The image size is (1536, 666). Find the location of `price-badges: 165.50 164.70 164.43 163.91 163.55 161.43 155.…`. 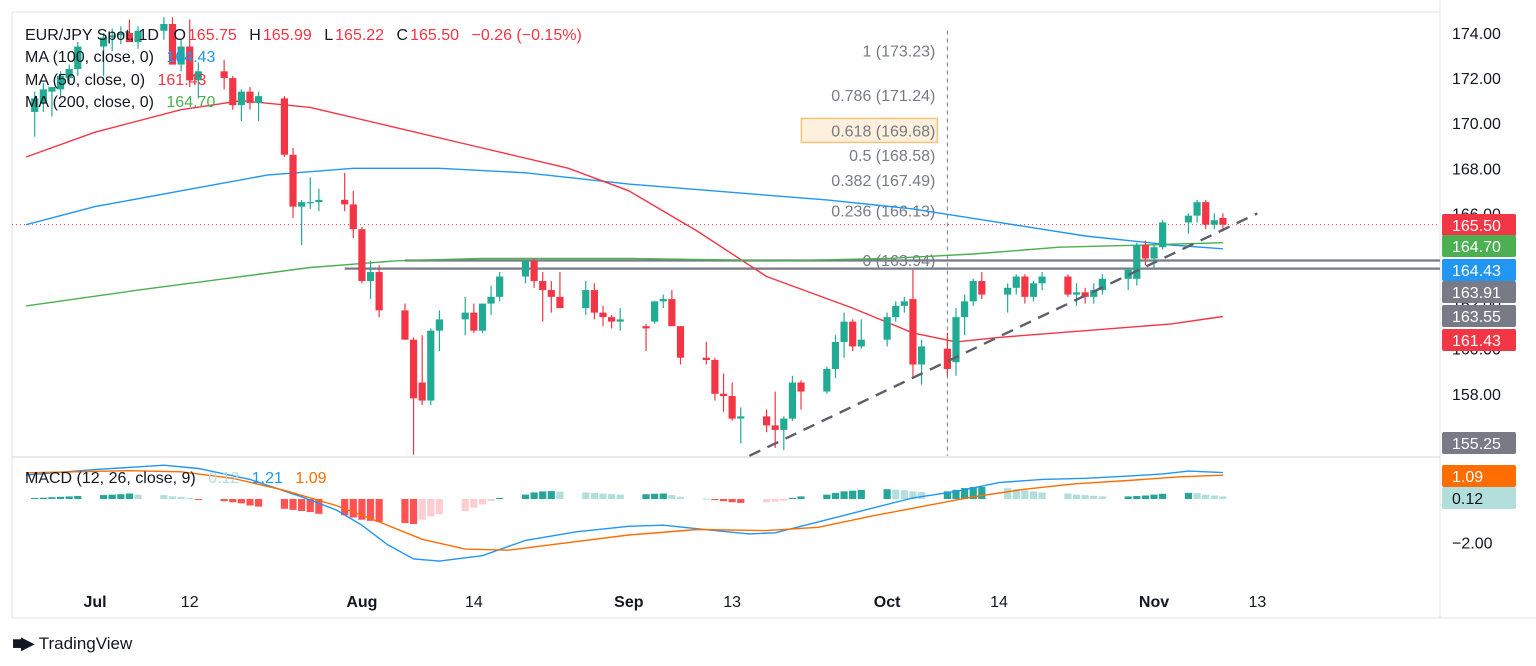

price-badges: 165.50 164.70 164.43 163.91 163.55 161.43 155.… is located at coordinates (1479, 361).